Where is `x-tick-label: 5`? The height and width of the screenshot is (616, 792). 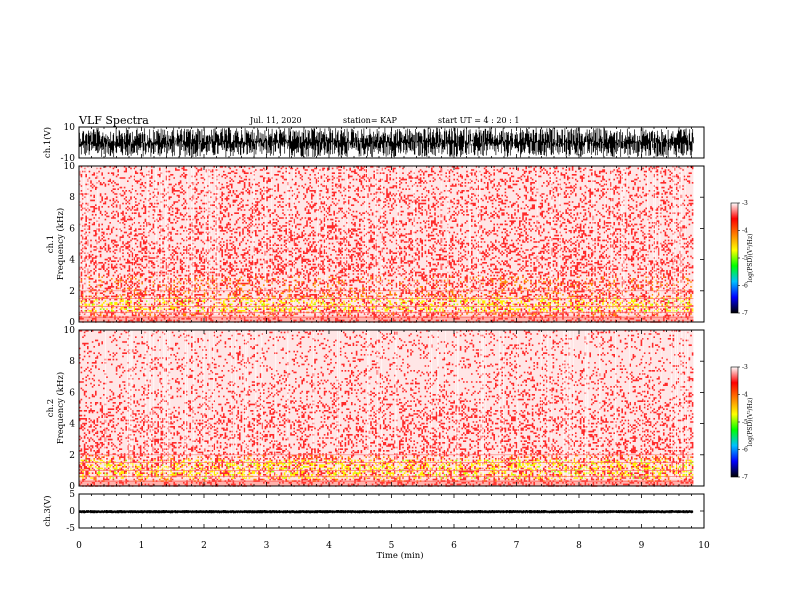
x-tick-label: 5 is located at coordinates (392, 546).